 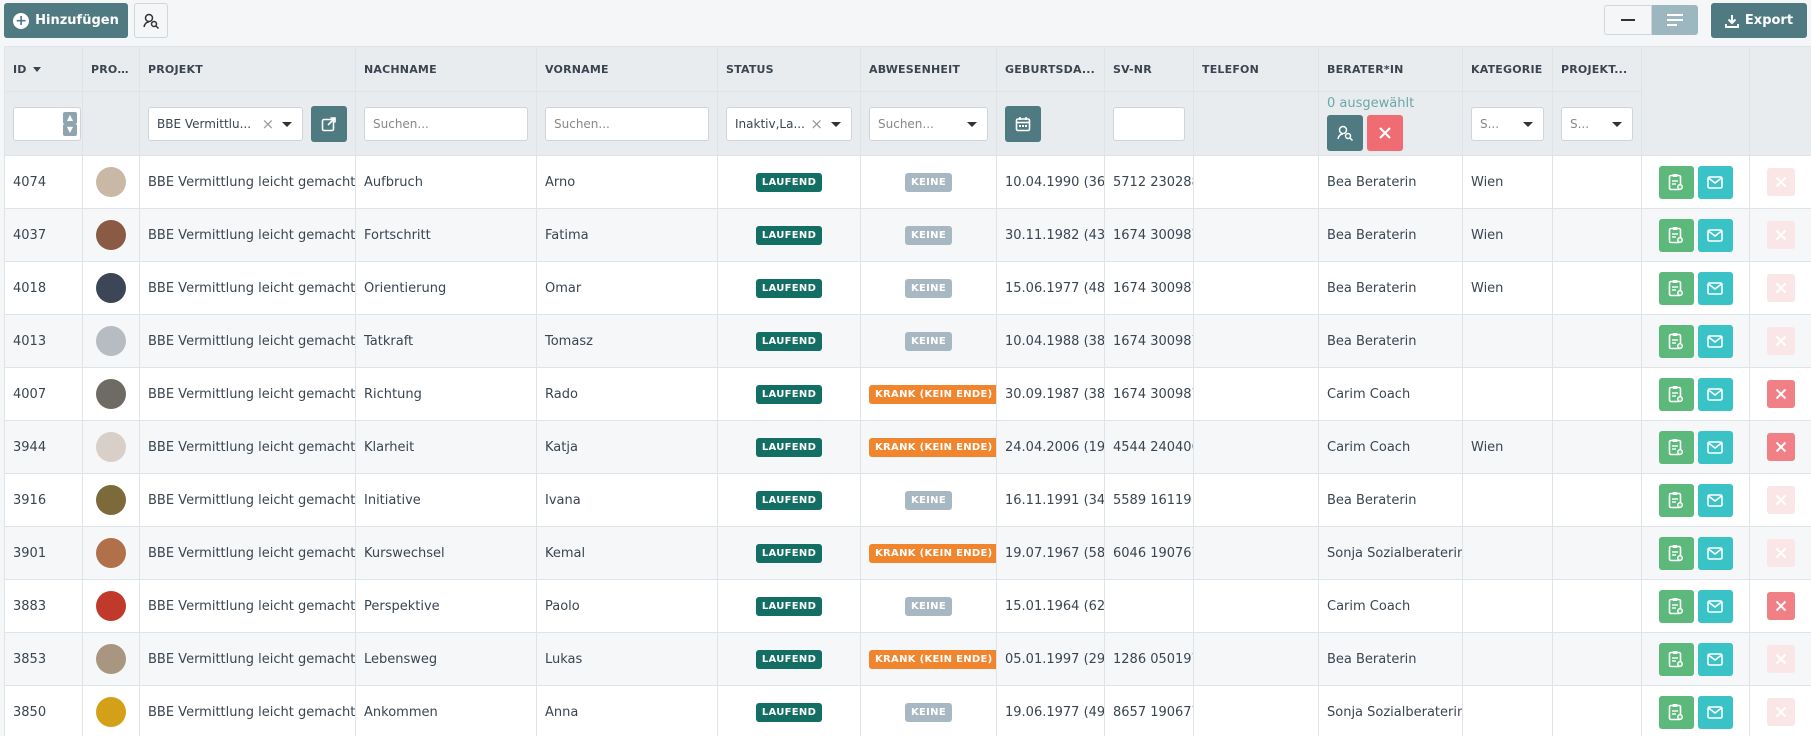 I want to click on column-header-id: ID, so click(x=43, y=69).